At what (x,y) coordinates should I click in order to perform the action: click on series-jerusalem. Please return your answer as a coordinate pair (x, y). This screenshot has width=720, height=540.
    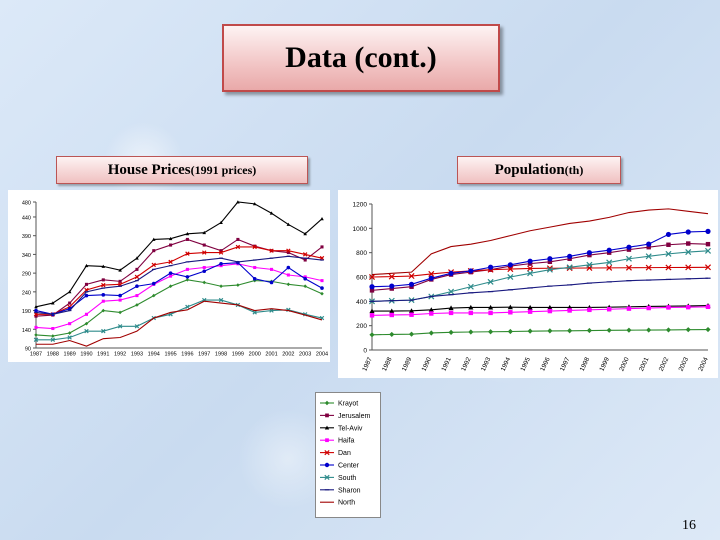
    Looking at the image, I should click on (179, 277).